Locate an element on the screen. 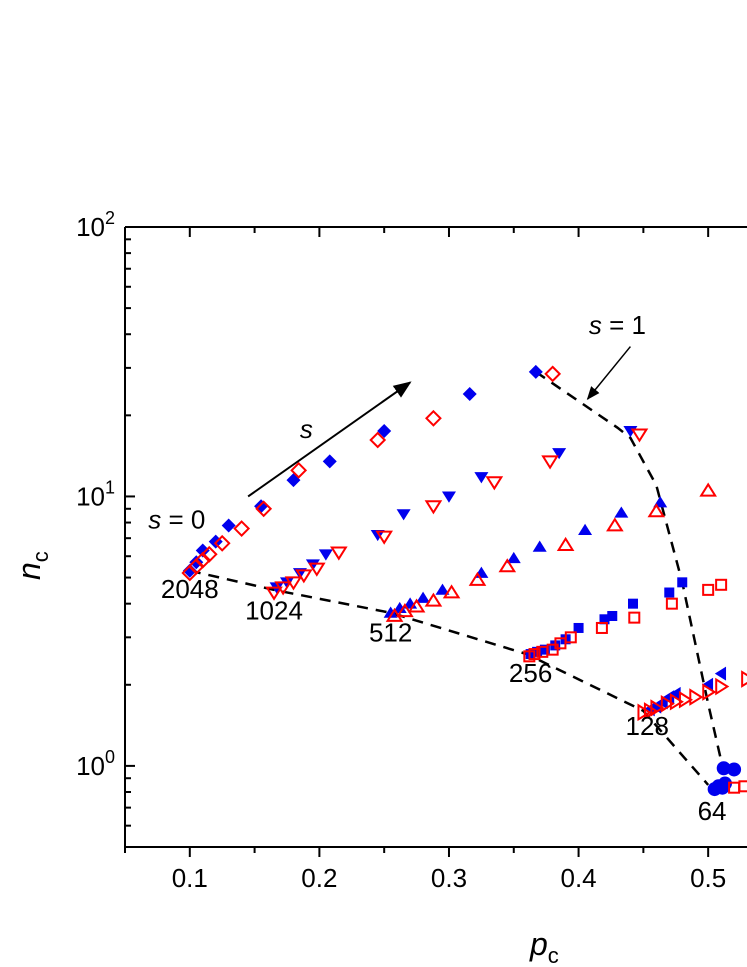 Image resolution: width=747 pixels, height=967 pixels. dashed-line is located at coordinates (630, 571).